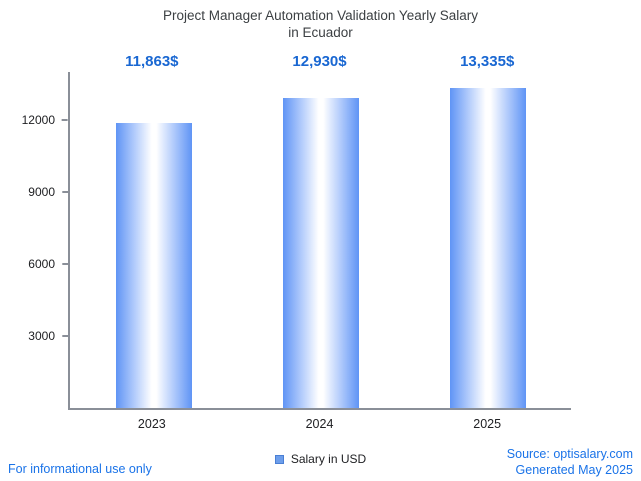 This screenshot has width=641, height=481. Describe the element at coordinates (279, 459) in the screenshot. I see `legend-swatch-icon` at that location.